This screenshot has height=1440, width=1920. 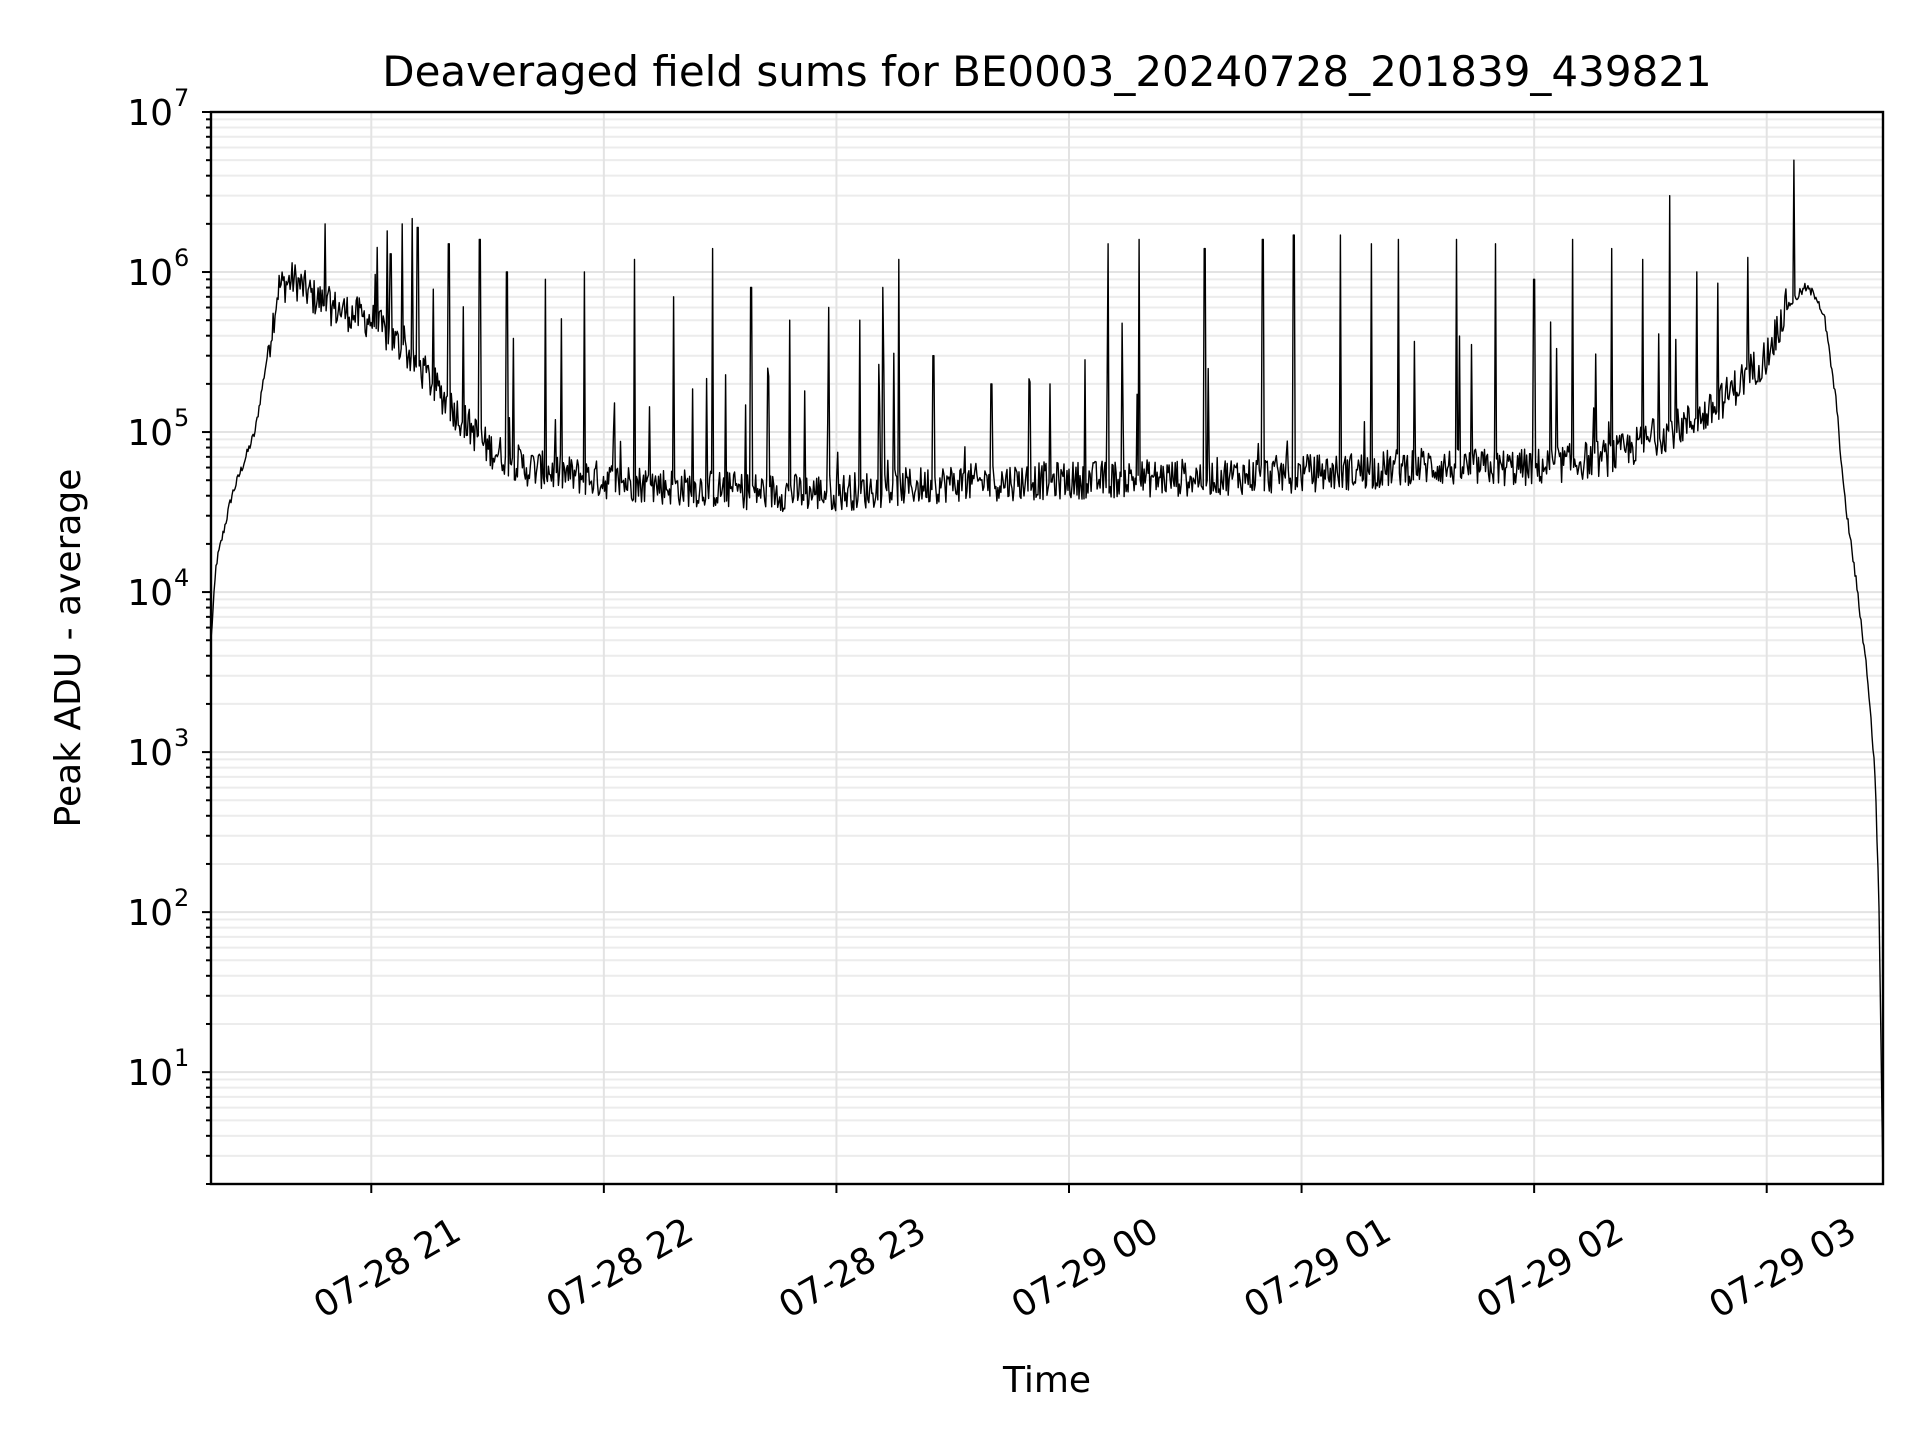 What do you see at coordinates (181, 1058) in the screenshot?
I see `y-tick-exponent: 1` at bounding box center [181, 1058].